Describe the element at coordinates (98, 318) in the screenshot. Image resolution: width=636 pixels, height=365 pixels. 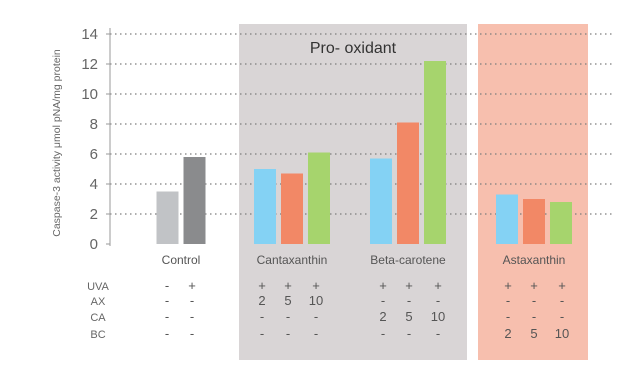
I see `table-row-label: CA` at that location.